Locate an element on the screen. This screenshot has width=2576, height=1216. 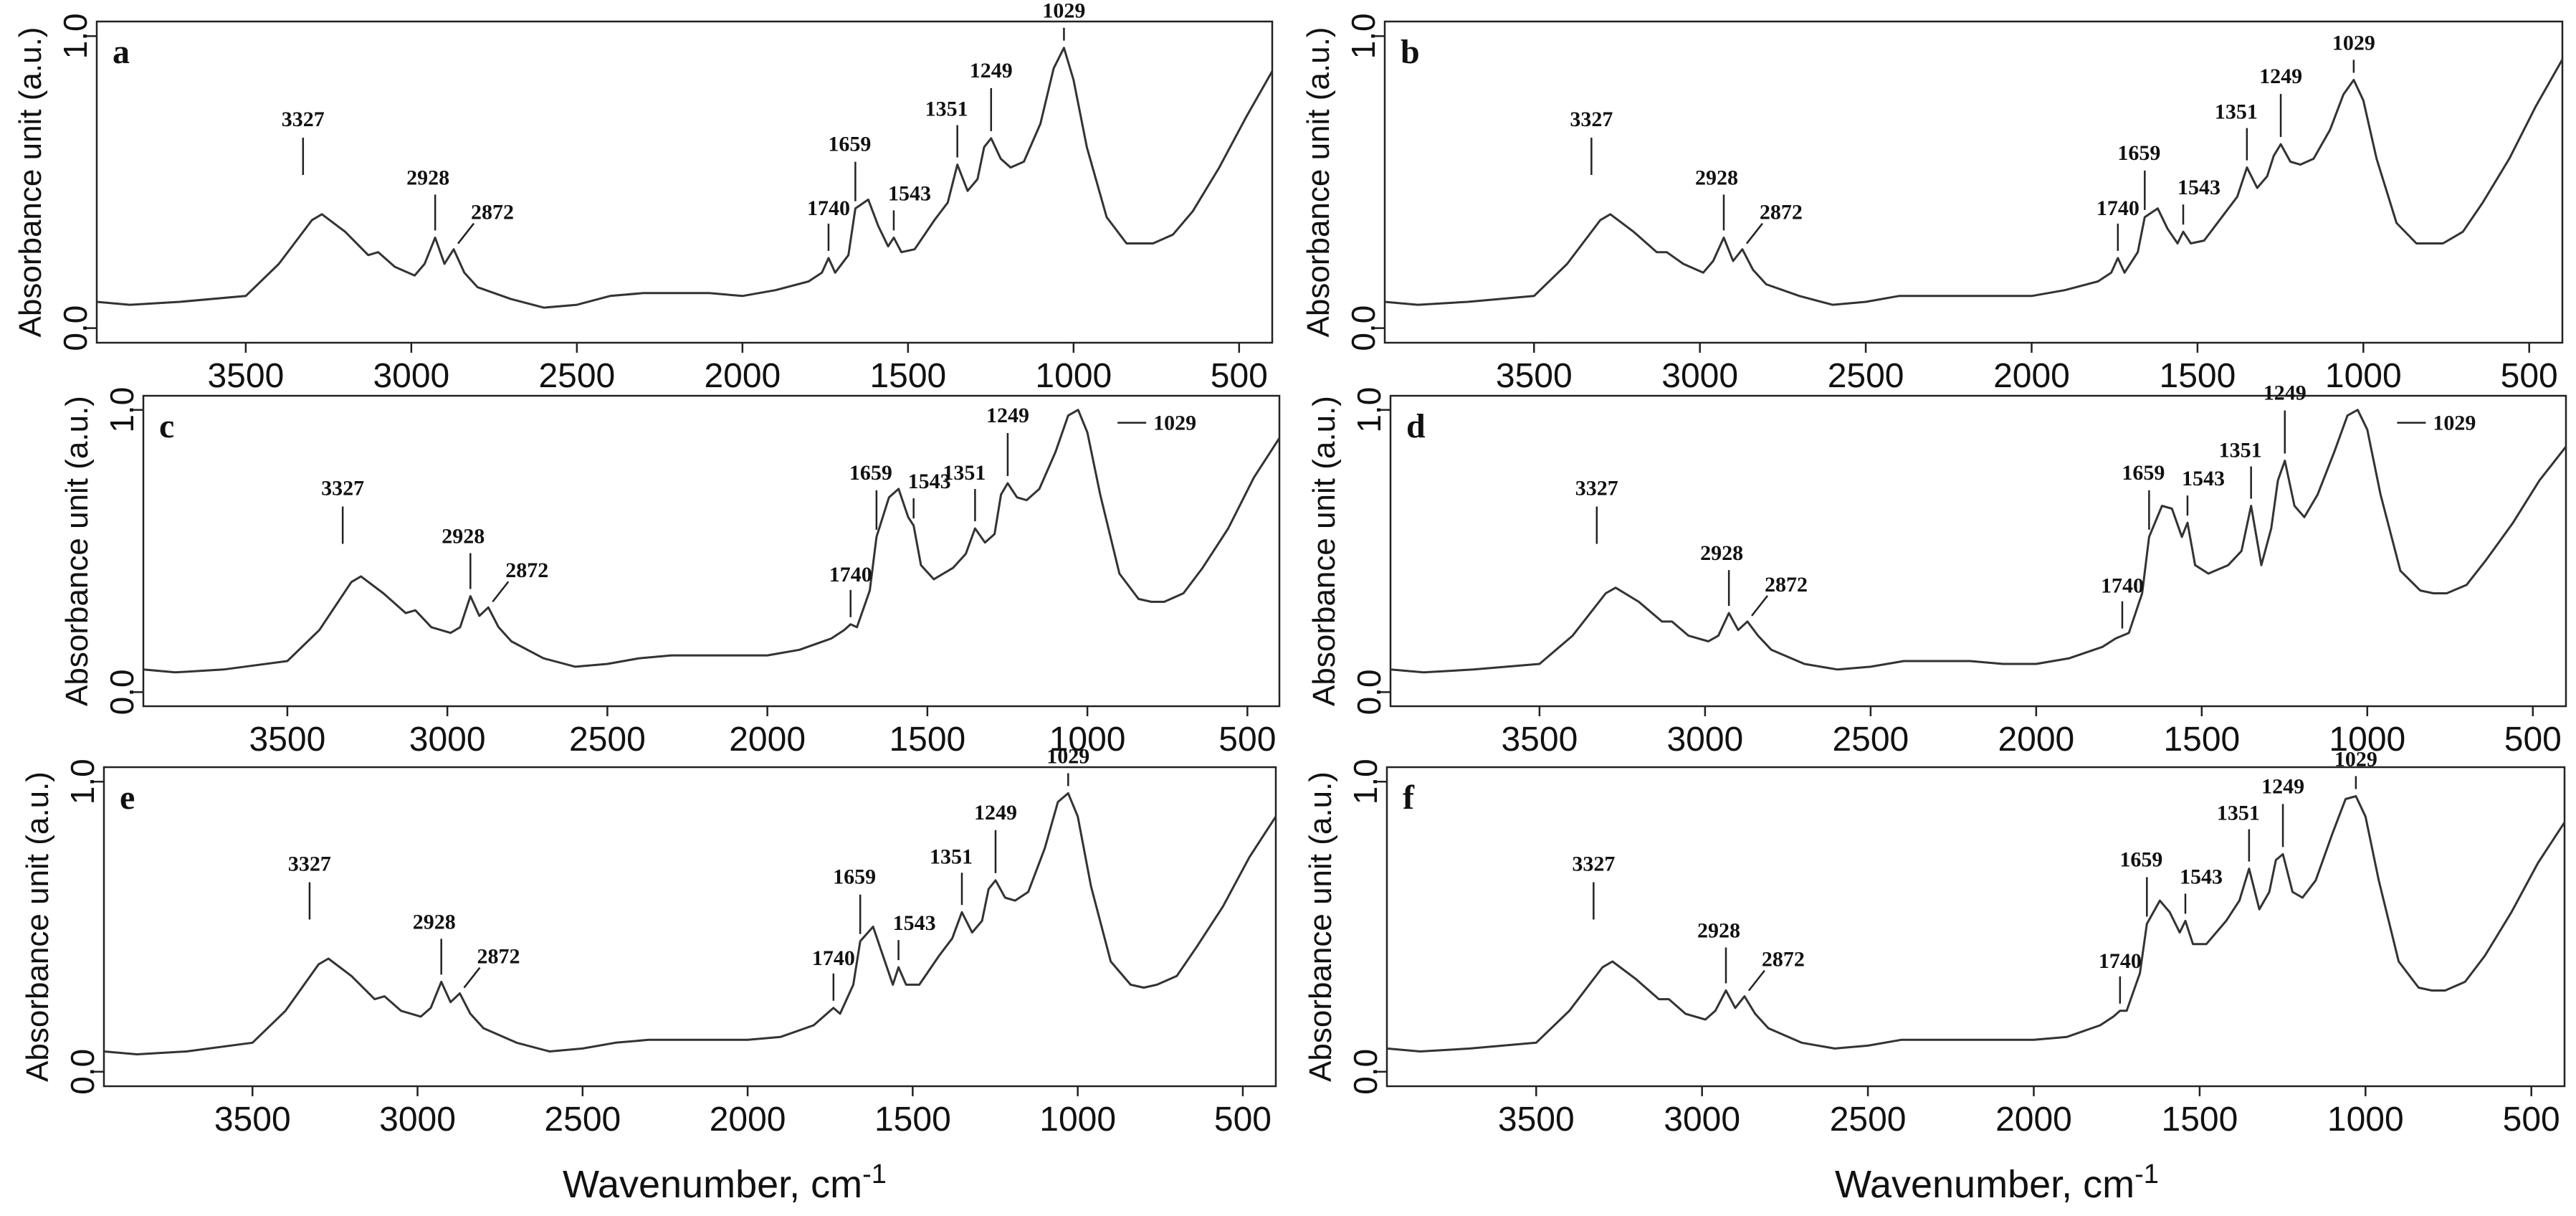
panel-label: a is located at coordinates (121, 52).